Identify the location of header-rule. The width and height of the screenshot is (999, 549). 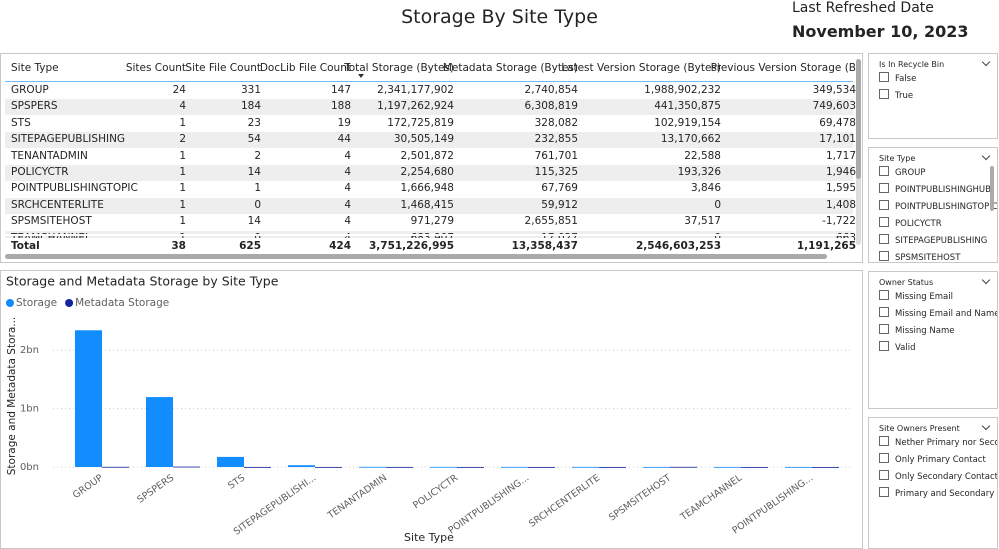
(429, 81).